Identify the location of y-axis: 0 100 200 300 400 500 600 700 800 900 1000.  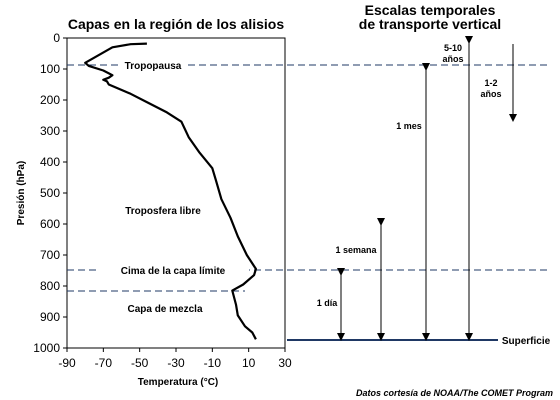
(50, 193).